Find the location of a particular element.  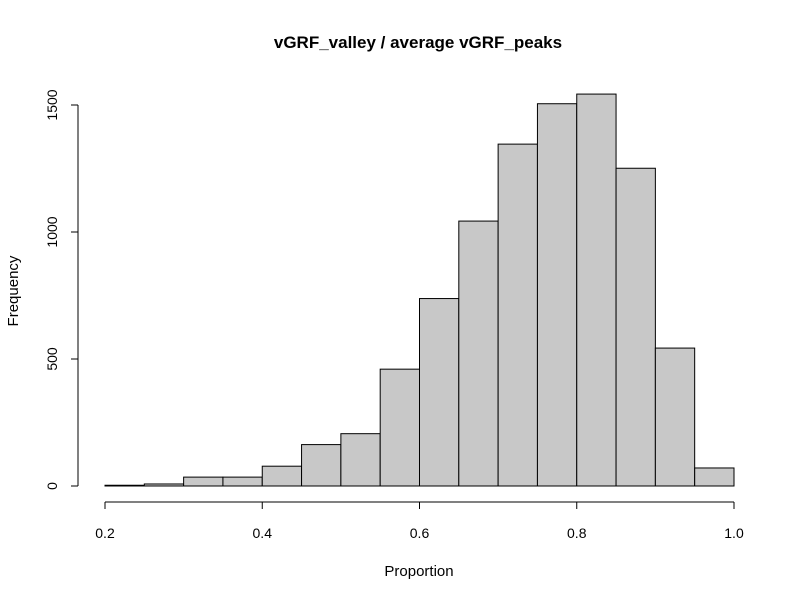

chart-title: vGRF_valley / average vGRF_peaks is located at coordinates (418, 42).